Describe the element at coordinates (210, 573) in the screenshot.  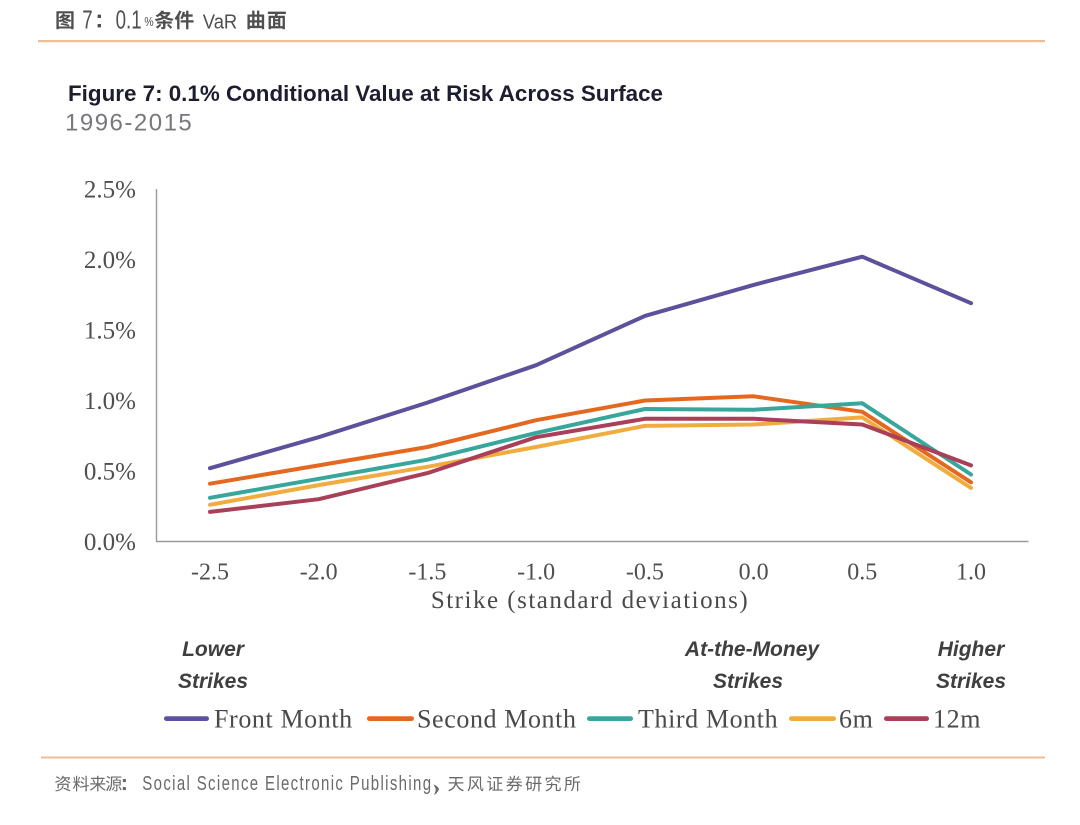
I see `svg-text: -2.5` at that location.